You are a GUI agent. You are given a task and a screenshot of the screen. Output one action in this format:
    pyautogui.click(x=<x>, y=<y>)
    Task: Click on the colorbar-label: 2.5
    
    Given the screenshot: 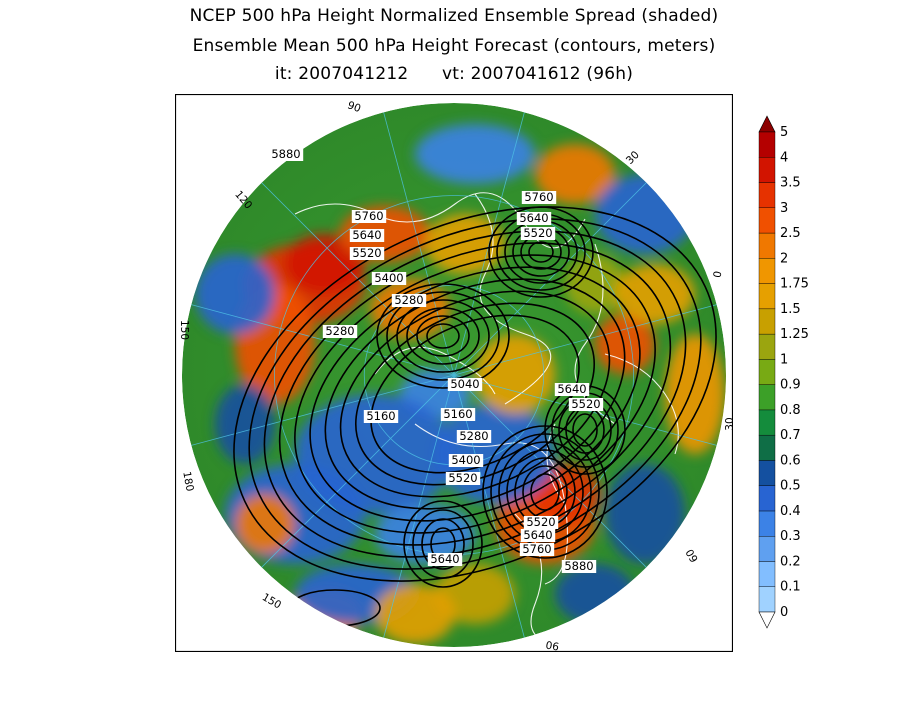 What is the action you would take?
    pyautogui.click(x=790, y=233)
    